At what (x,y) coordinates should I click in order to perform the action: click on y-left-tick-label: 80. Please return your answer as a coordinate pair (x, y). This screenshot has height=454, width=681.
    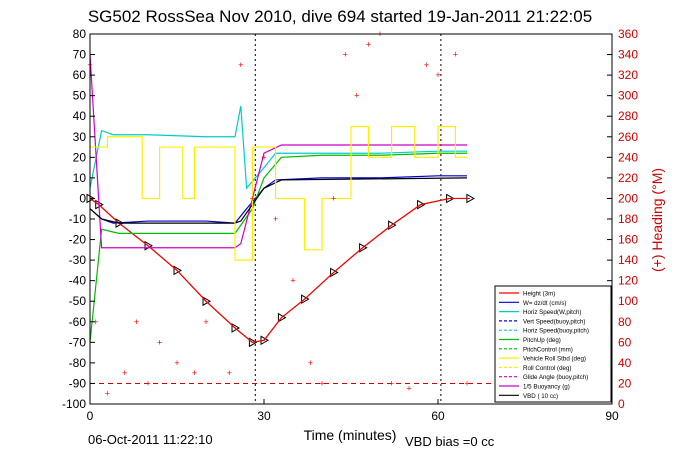
    Looking at the image, I should click on (80, 34).